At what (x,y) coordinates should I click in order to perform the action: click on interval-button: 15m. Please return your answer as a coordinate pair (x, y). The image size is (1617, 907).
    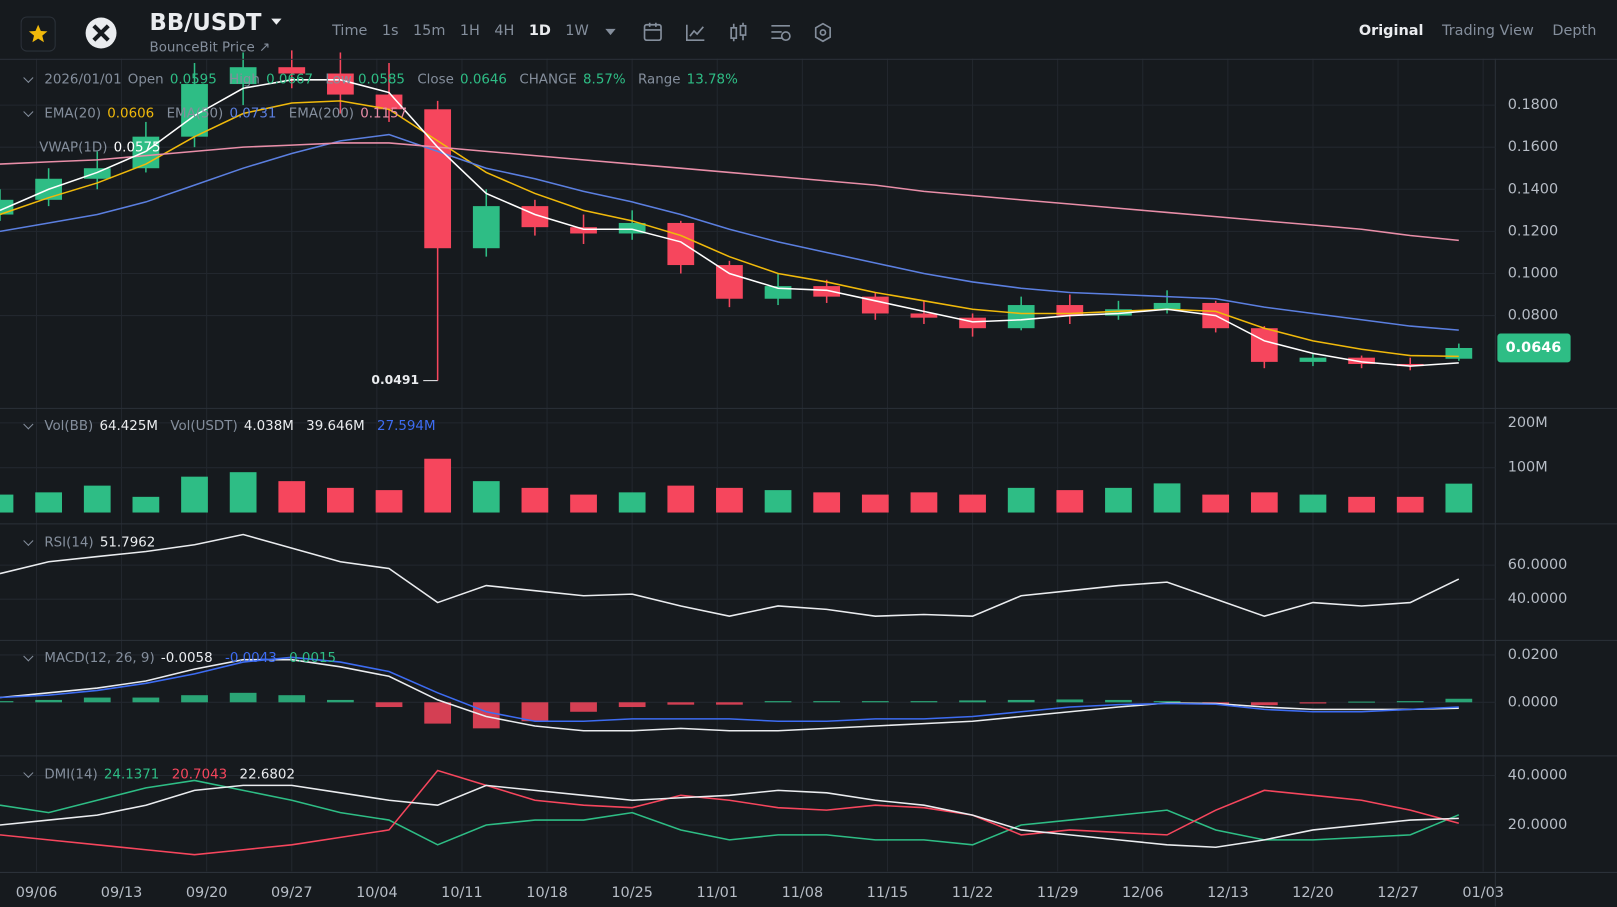
    Looking at the image, I should click on (429, 31).